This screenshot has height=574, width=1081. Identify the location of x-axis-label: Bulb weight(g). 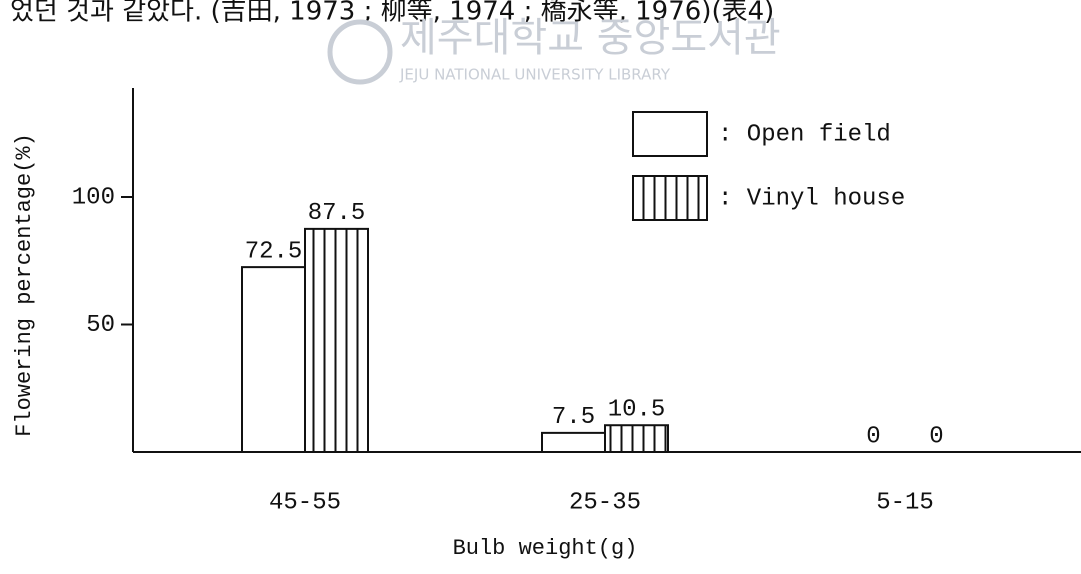
(545, 548).